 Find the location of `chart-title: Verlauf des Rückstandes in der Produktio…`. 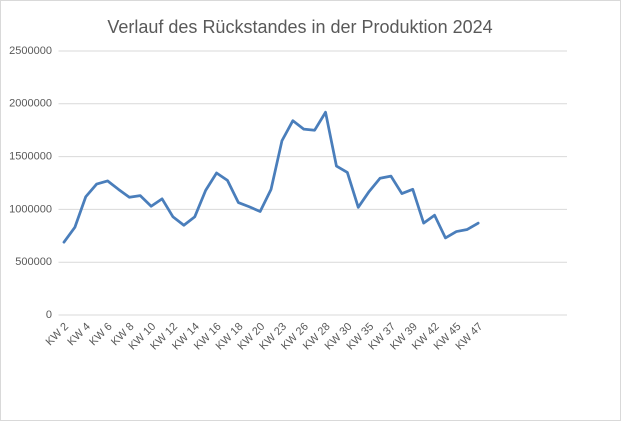

chart-title: Verlauf des Rückstandes in der Produktio… is located at coordinates (299, 27).